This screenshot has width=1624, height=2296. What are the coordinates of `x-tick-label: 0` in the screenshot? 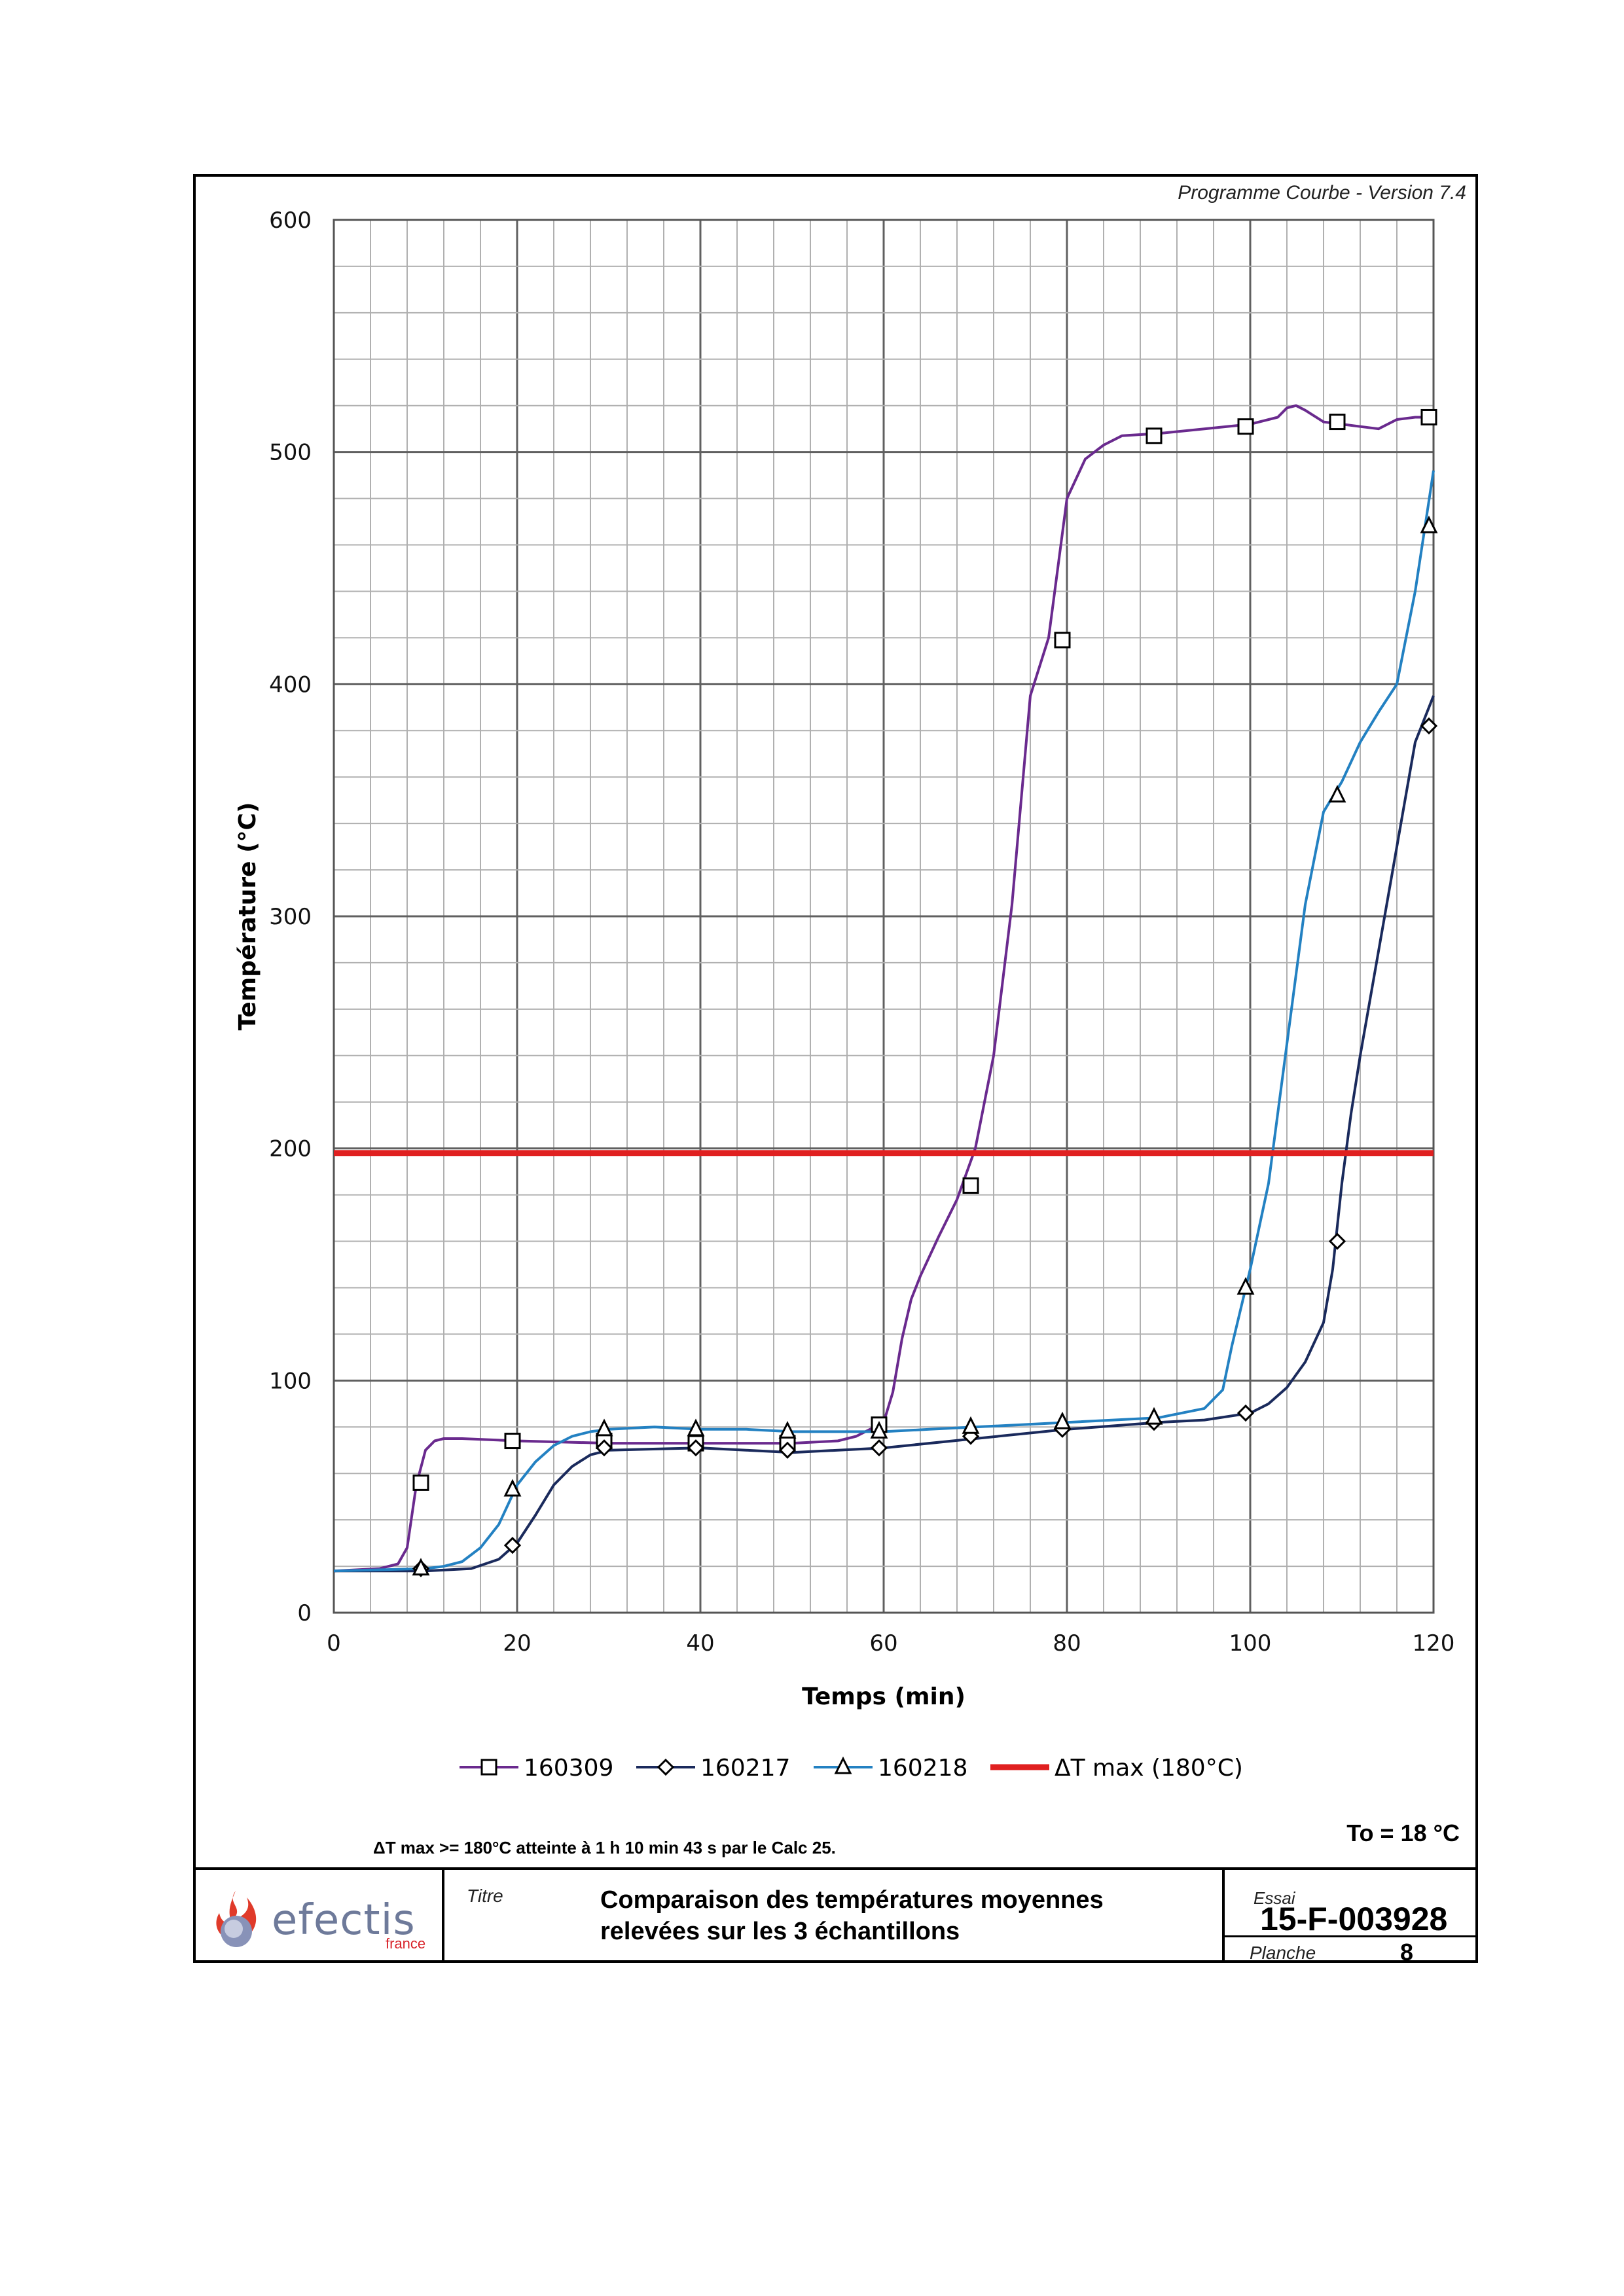 It's located at (334, 1643).